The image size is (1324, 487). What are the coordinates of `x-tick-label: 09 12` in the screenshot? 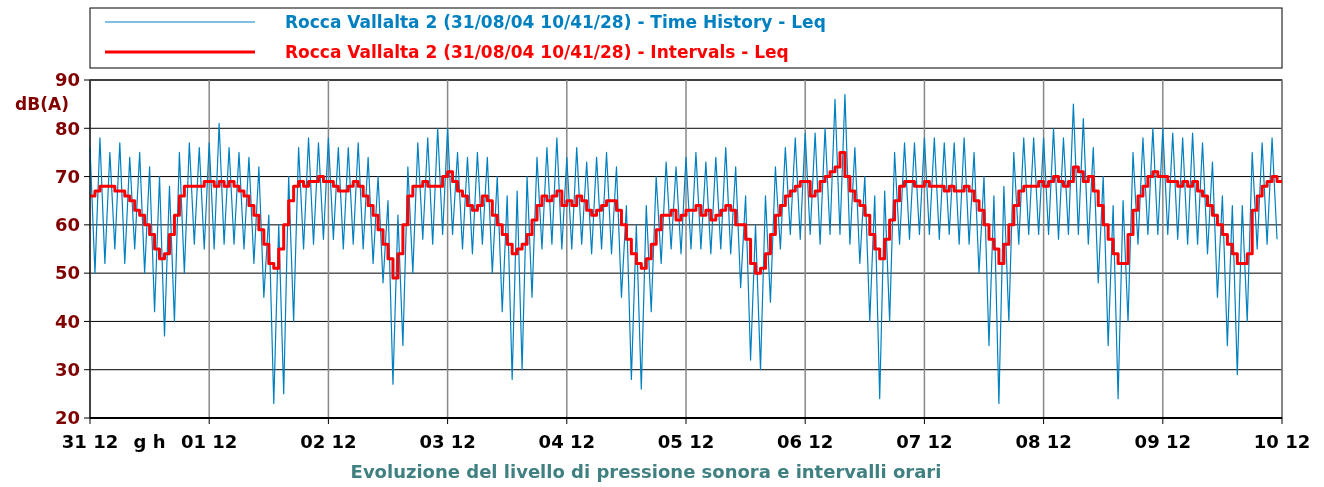 It's located at (1162, 441).